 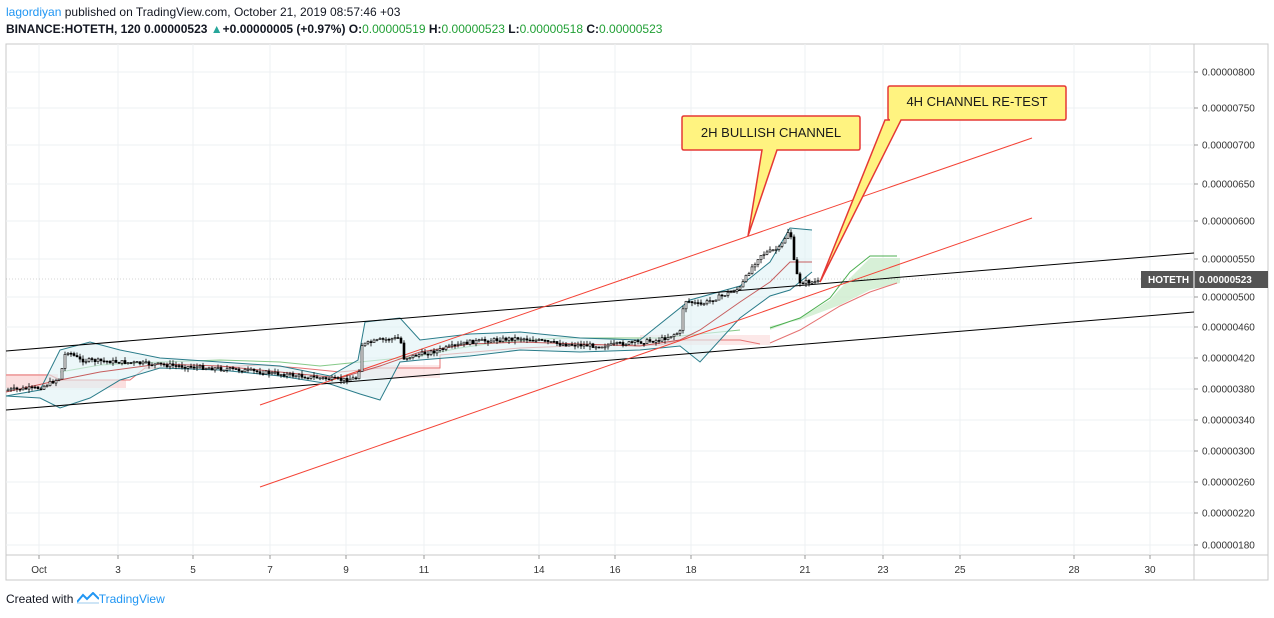 What do you see at coordinates (131, 599) in the screenshot?
I see `tradingview-brand-link: TradingView` at bounding box center [131, 599].